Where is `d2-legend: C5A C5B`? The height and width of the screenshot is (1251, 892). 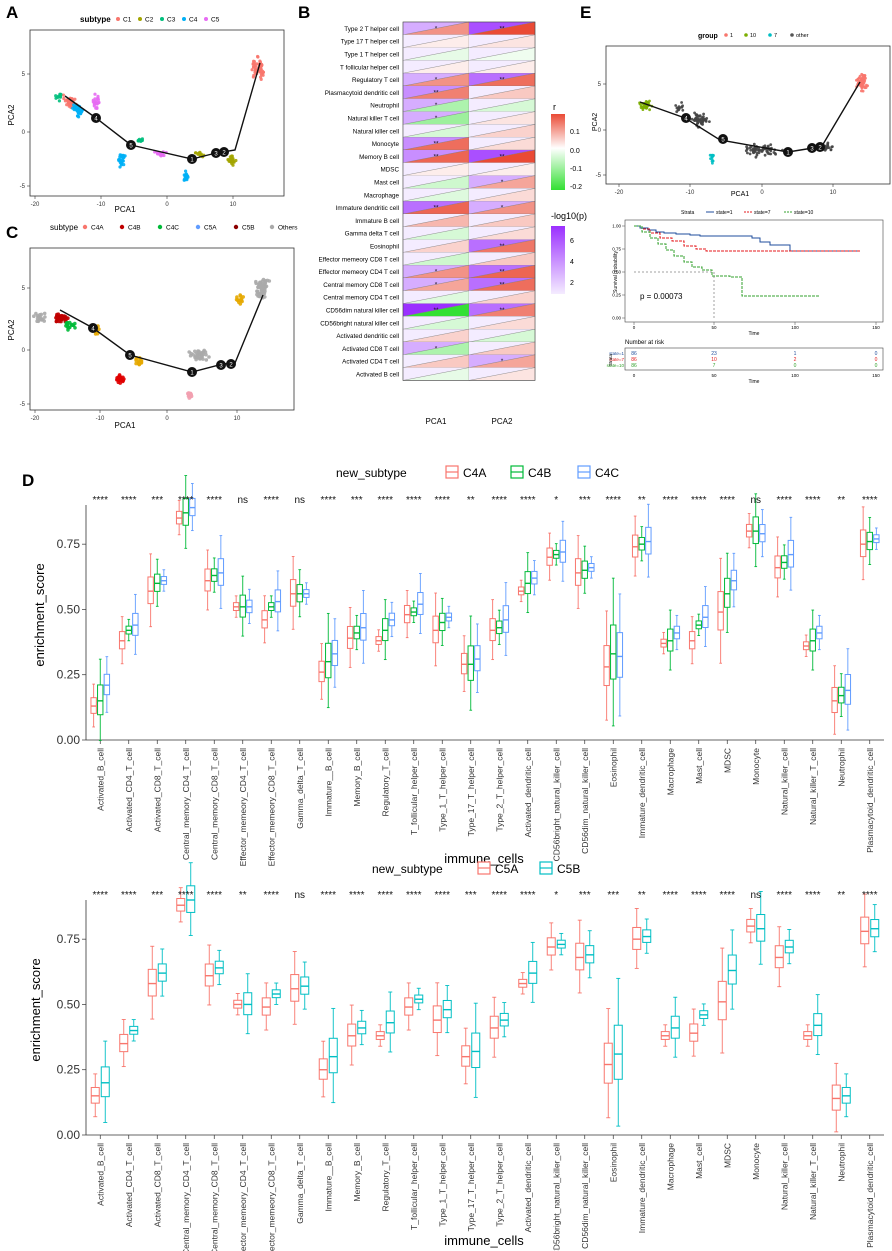
d2-legend: C5A C5B is located at coordinates (528, 868).